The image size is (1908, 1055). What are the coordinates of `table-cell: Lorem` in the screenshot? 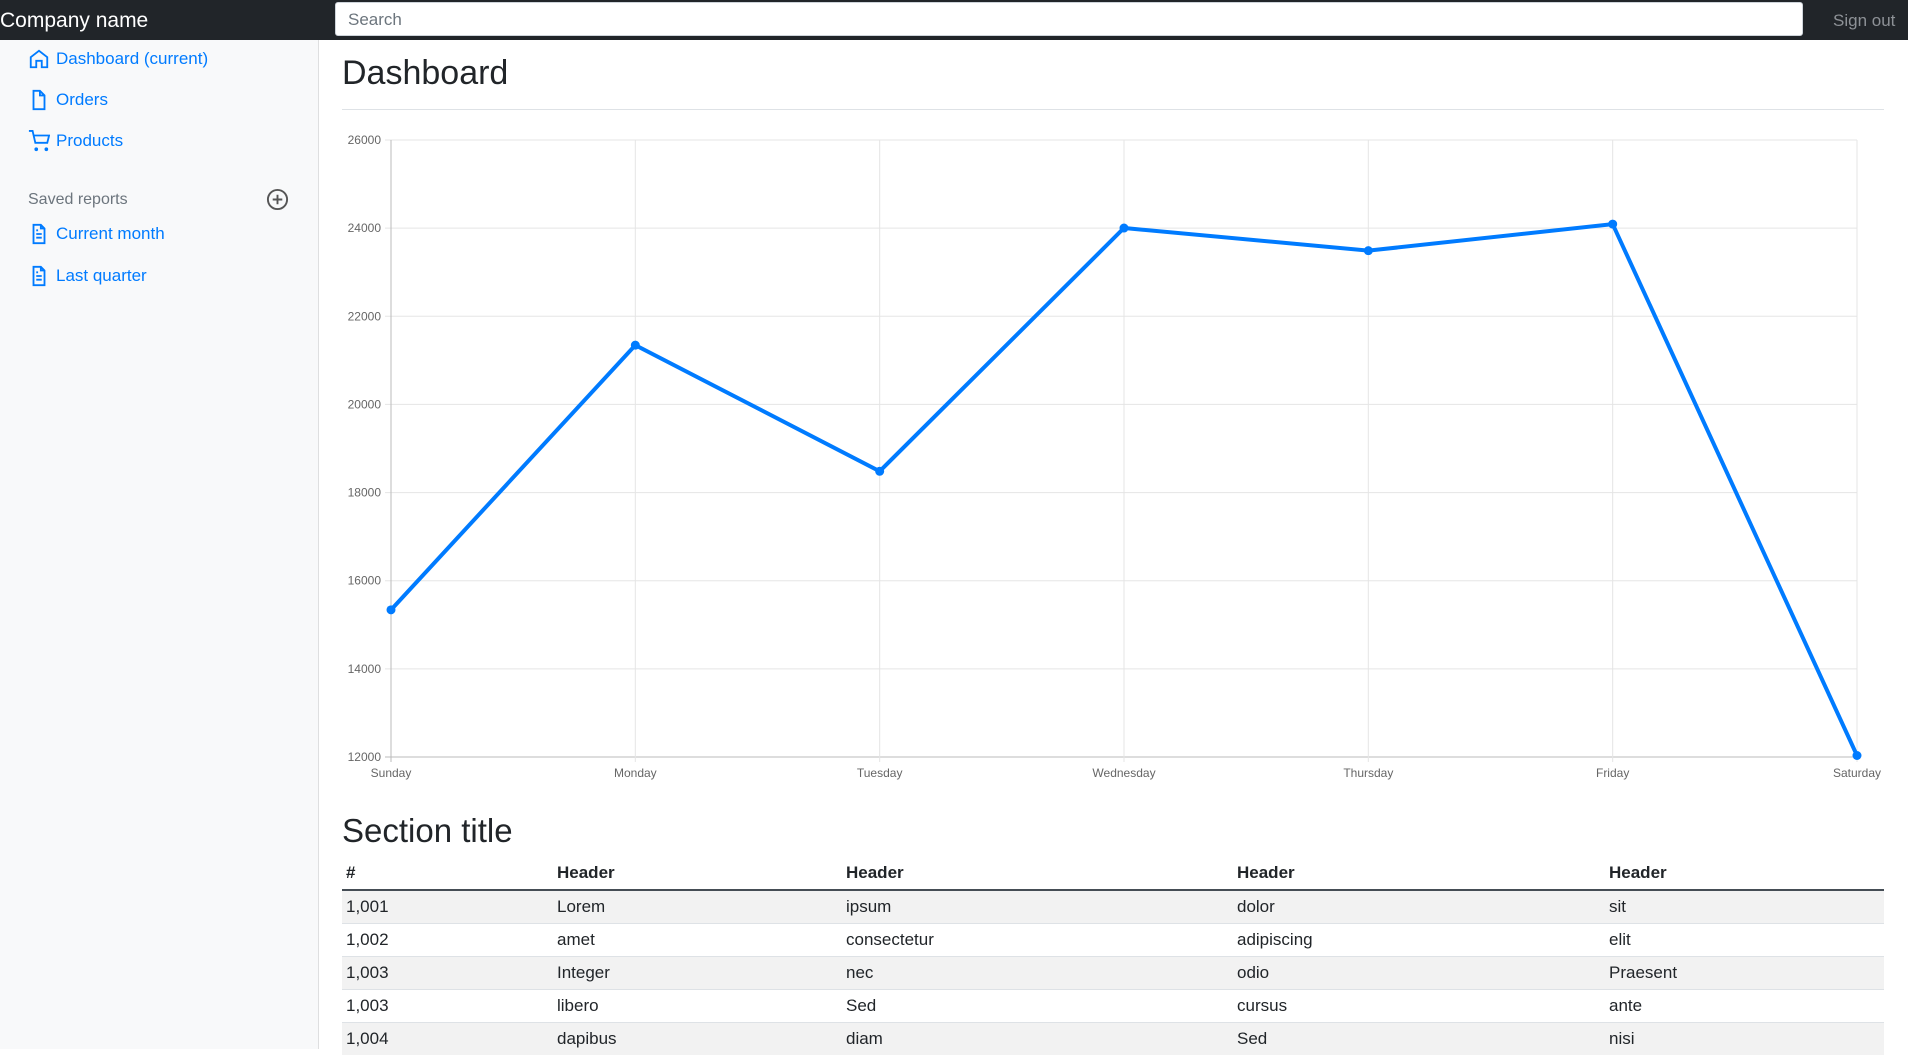 It's located at (697, 907).